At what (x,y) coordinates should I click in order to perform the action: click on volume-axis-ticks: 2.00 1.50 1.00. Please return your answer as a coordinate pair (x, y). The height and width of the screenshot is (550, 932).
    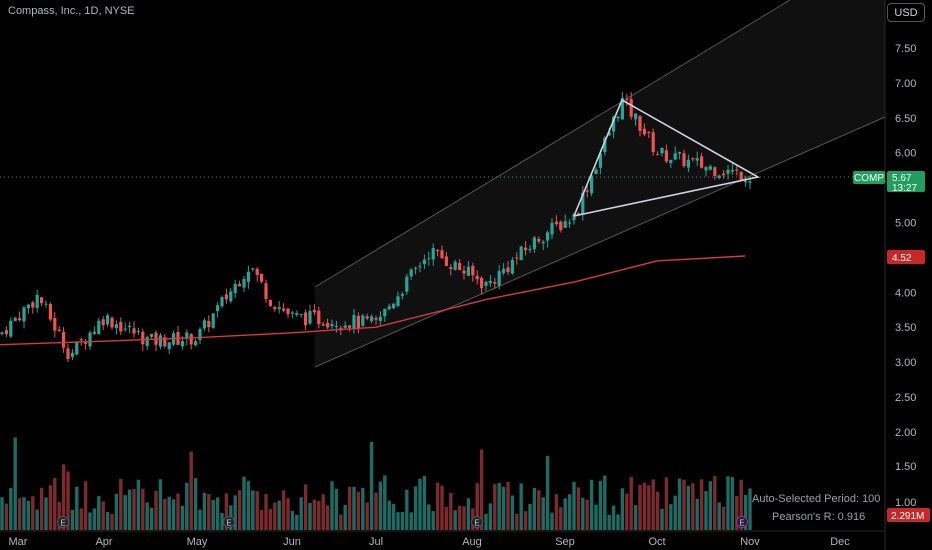
    Looking at the image, I should click on (905, 468).